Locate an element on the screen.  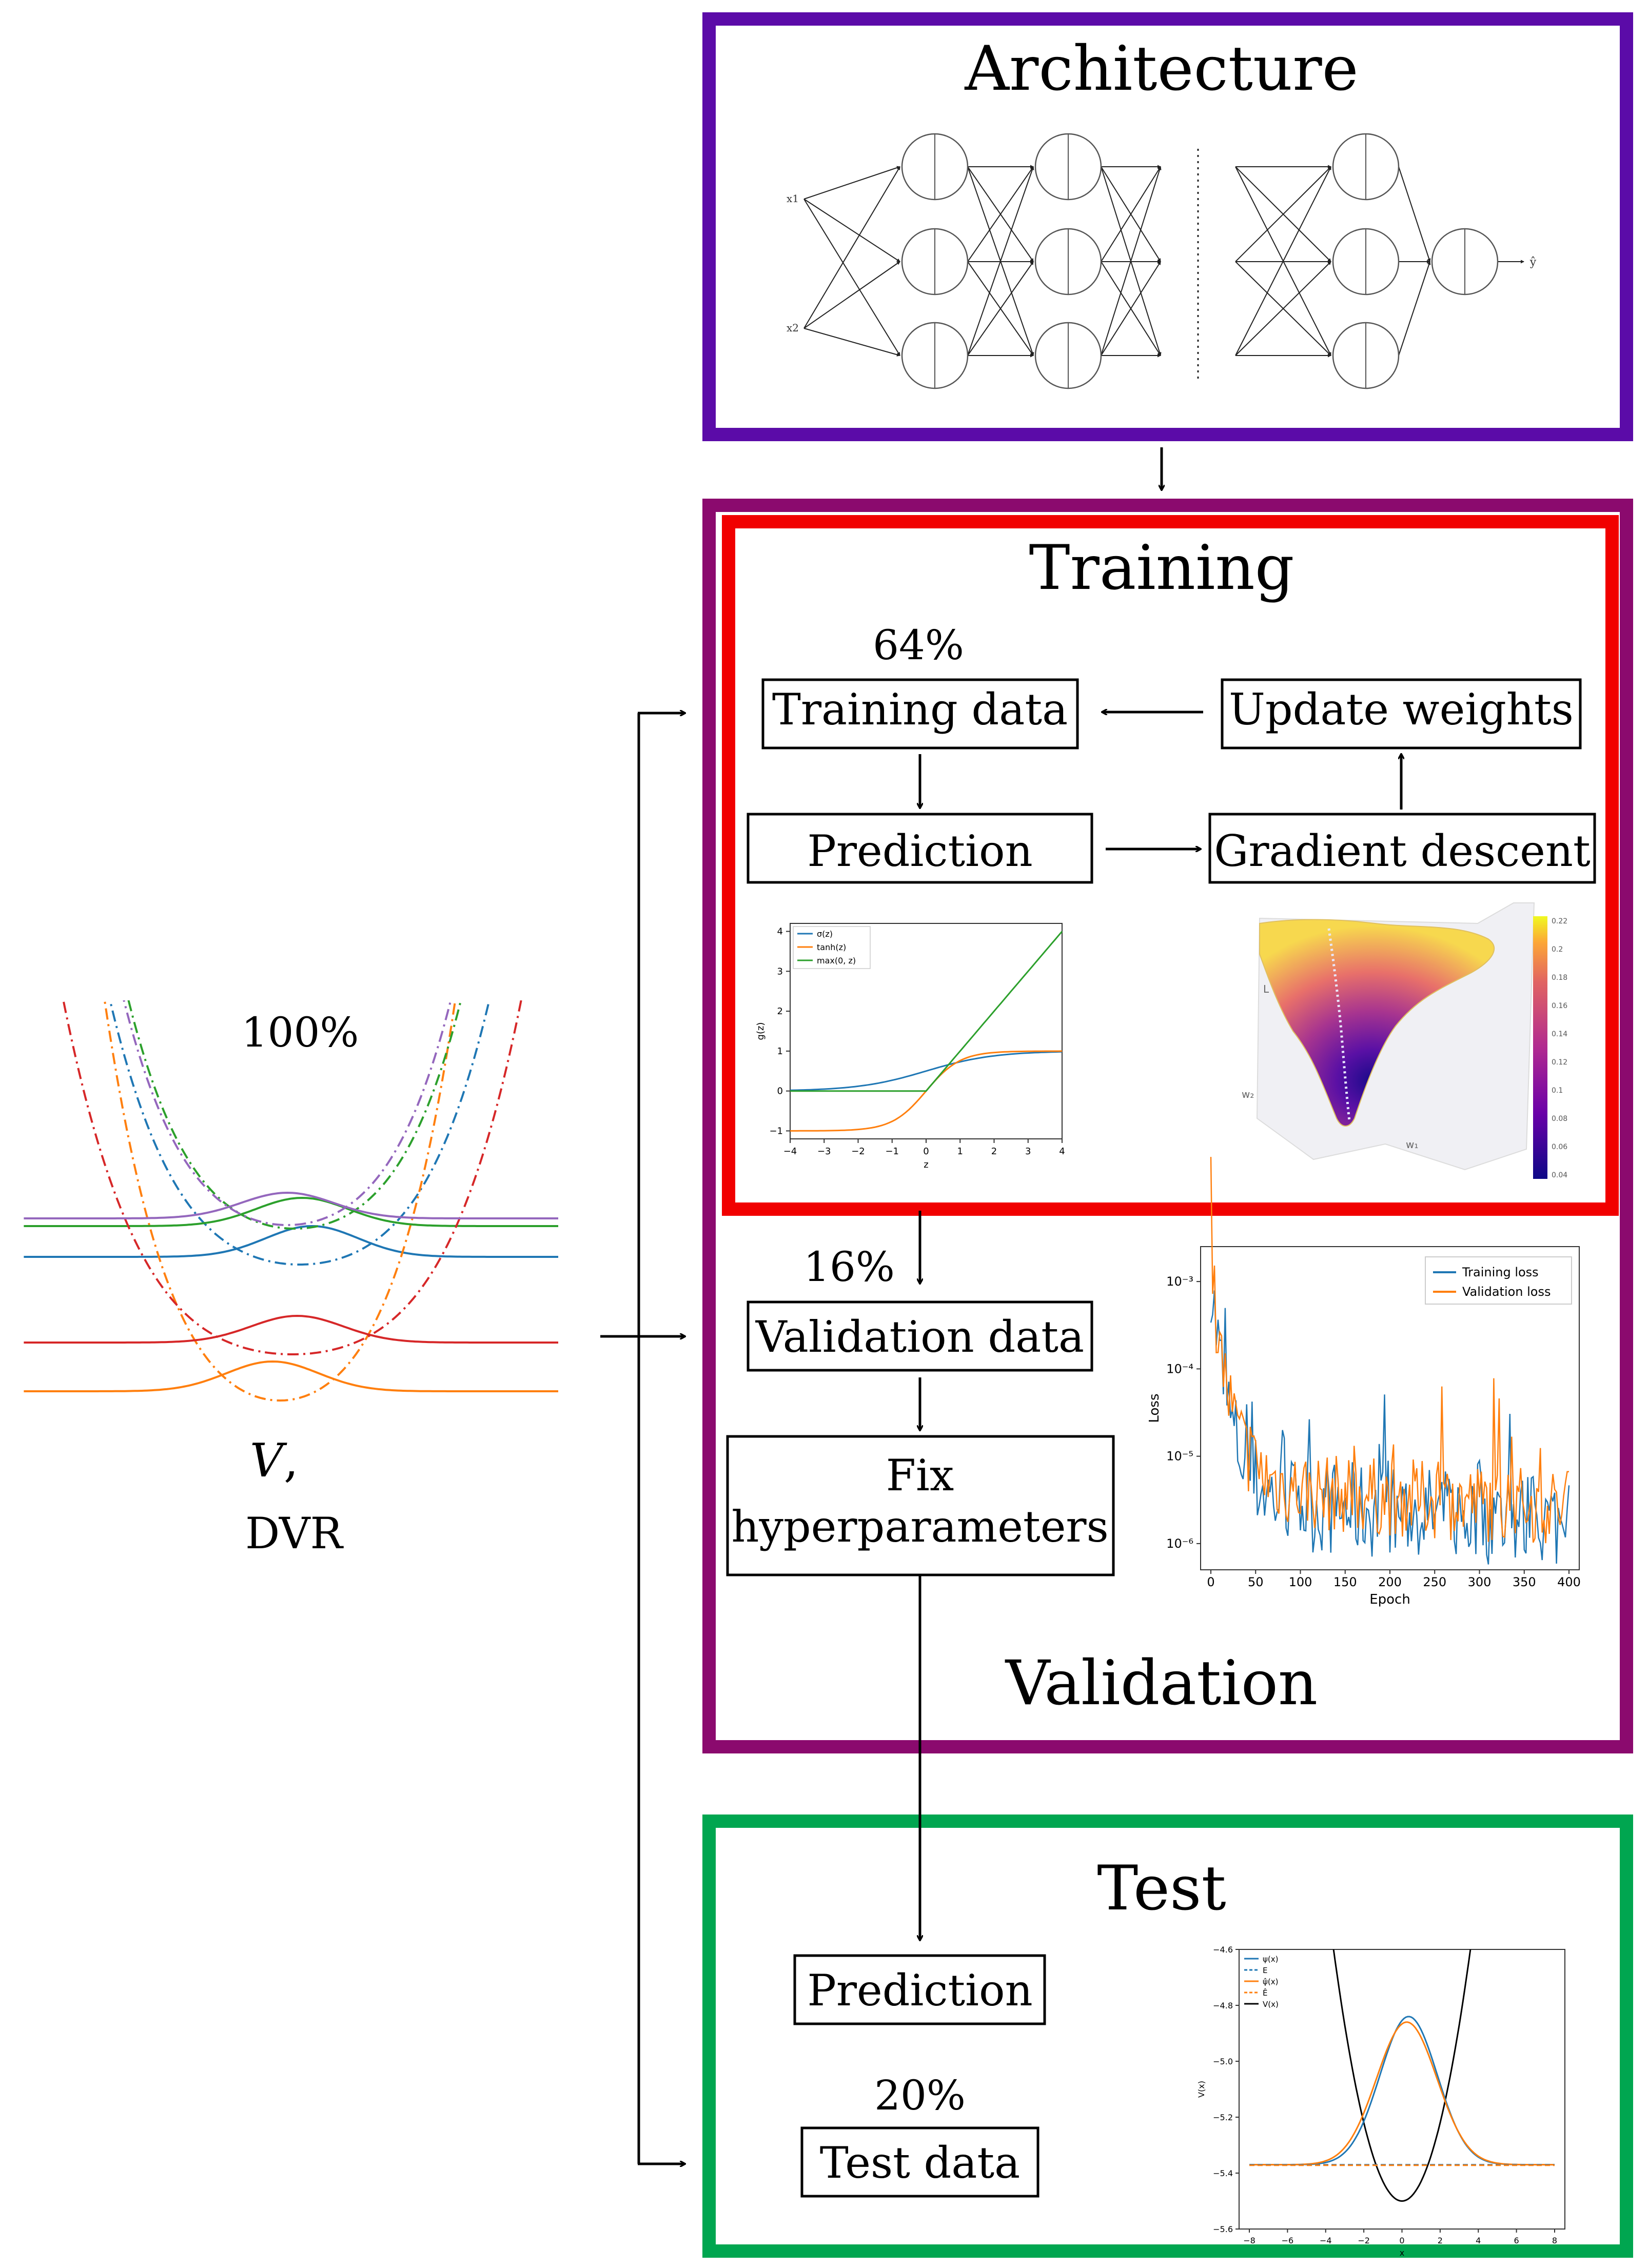
x-tick-label: −1 is located at coordinates (892, 1151).